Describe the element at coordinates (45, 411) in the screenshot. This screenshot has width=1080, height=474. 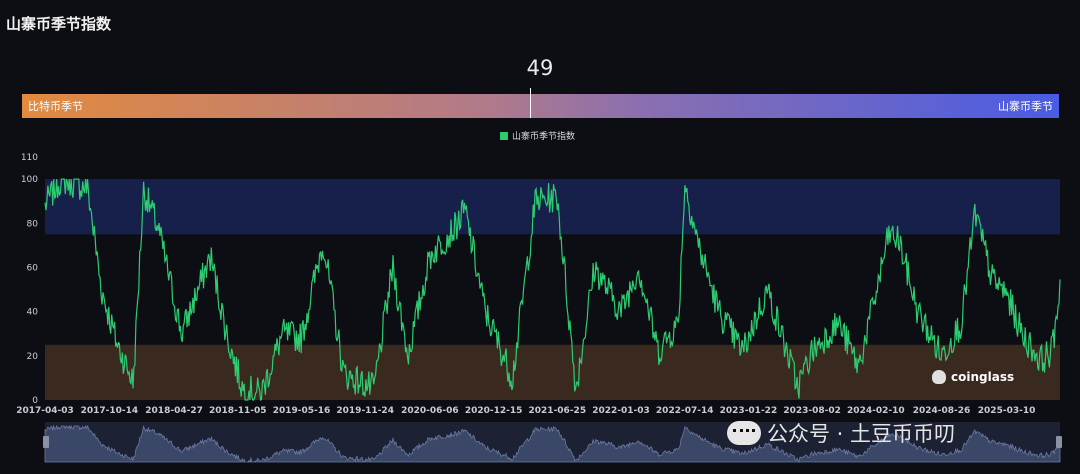
I see `x-tick-label: 2017-04-03` at that location.